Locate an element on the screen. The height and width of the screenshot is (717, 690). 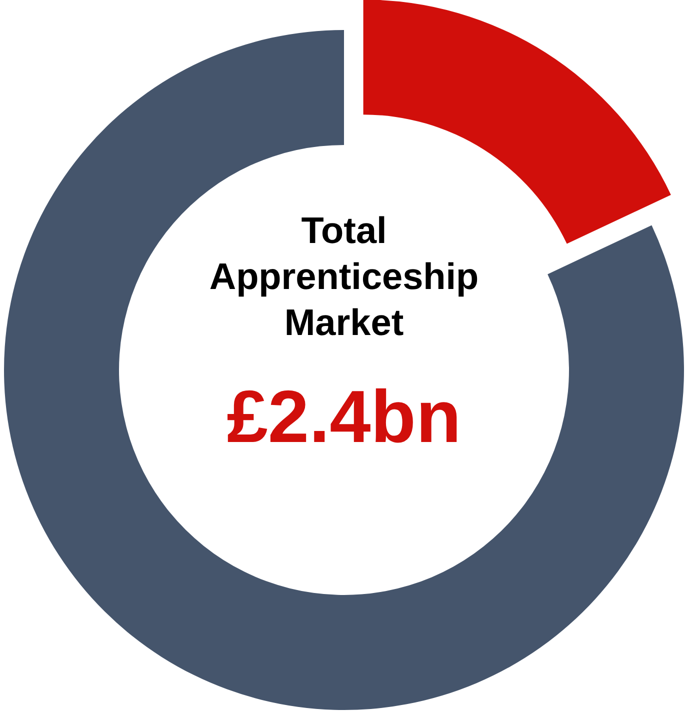
text: Total Apprenticeship Market is located at coordinates (344, 276).